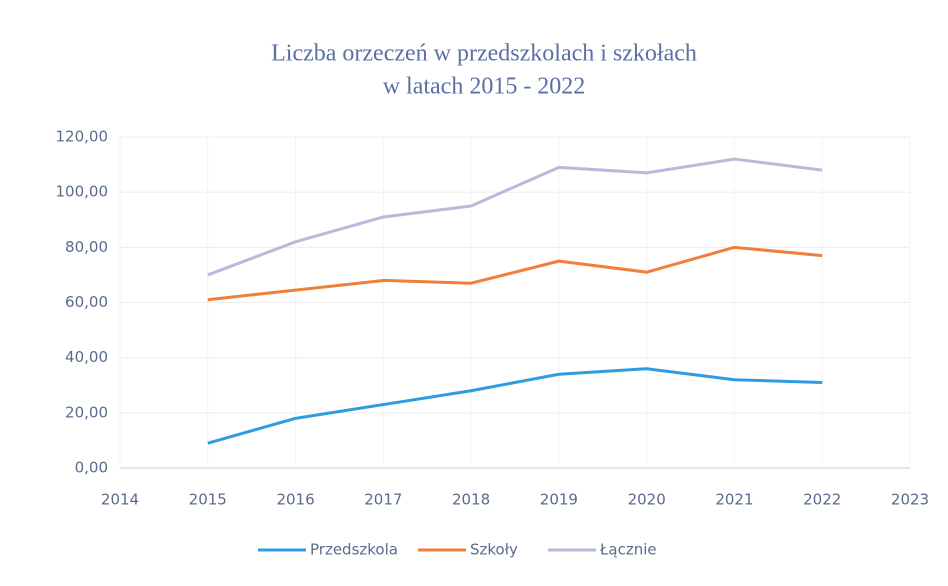 Image resolution: width=948 pixels, height=586 pixels. Describe the element at coordinates (734, 500) in the screenshot. I see `x-tick-label: 2021` at that location.